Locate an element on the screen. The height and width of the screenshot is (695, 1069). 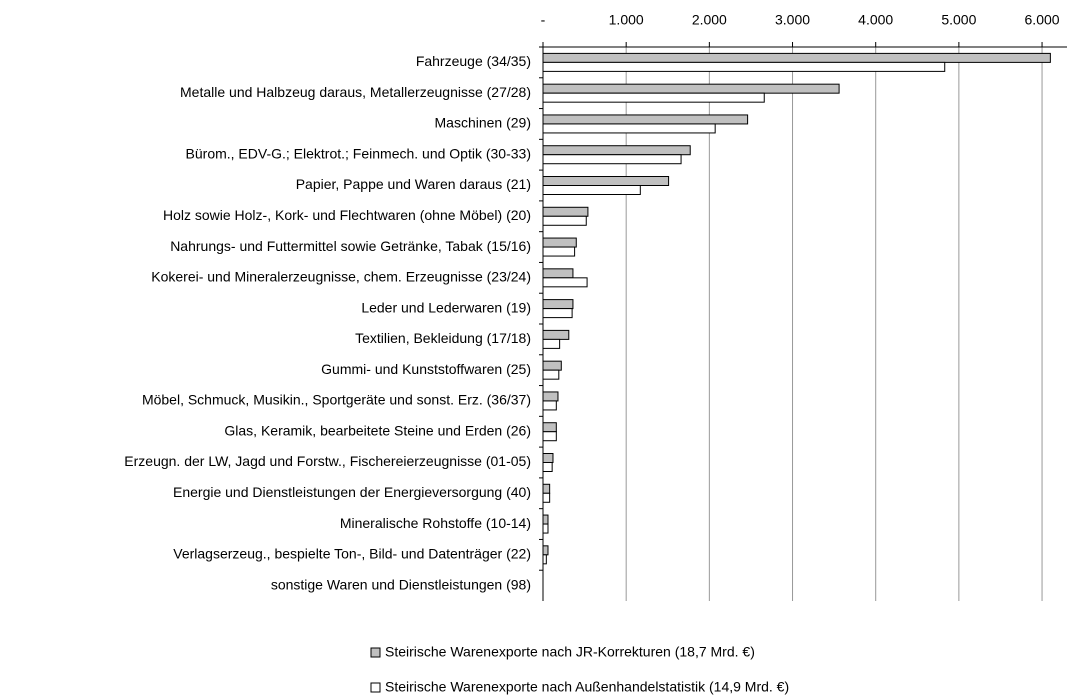
y-tick-label: Papier, Pappe und Waren daraus (21) is located at coordinates (413, 184).